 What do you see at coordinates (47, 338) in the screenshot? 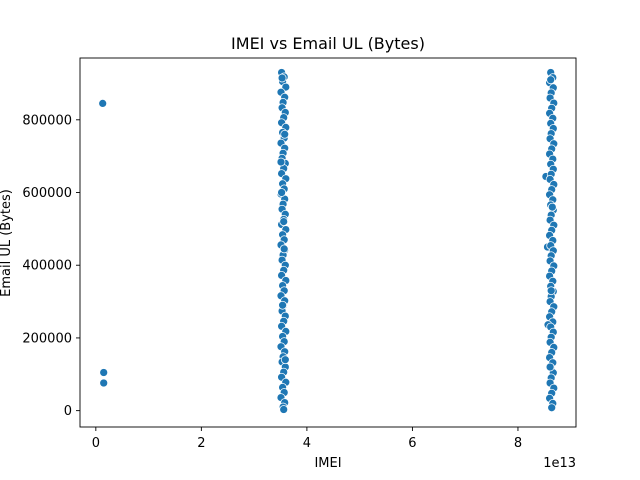
I see `y-tick-label: 200000` at bounding box center [47, 338].